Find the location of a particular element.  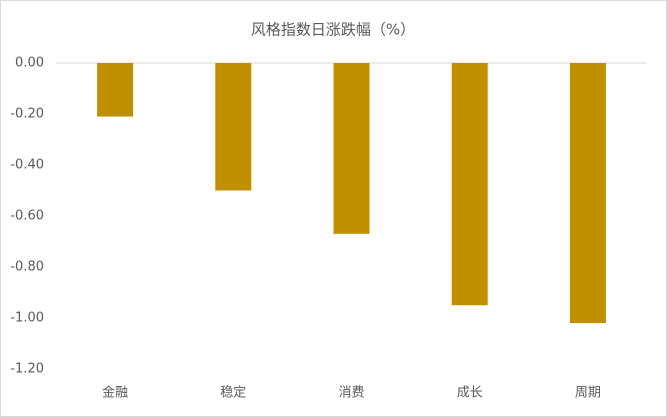

y-tick-label: -0.20 is located at coordinates (27, 114).